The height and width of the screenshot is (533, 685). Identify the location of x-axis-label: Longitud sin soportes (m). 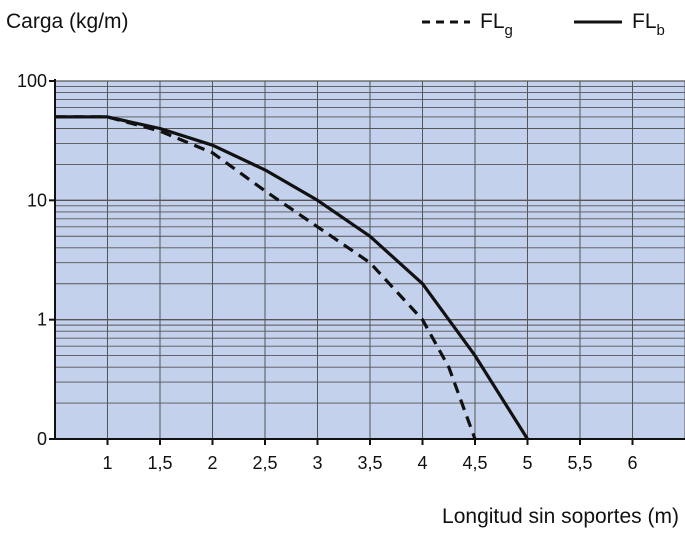
(560, 516).